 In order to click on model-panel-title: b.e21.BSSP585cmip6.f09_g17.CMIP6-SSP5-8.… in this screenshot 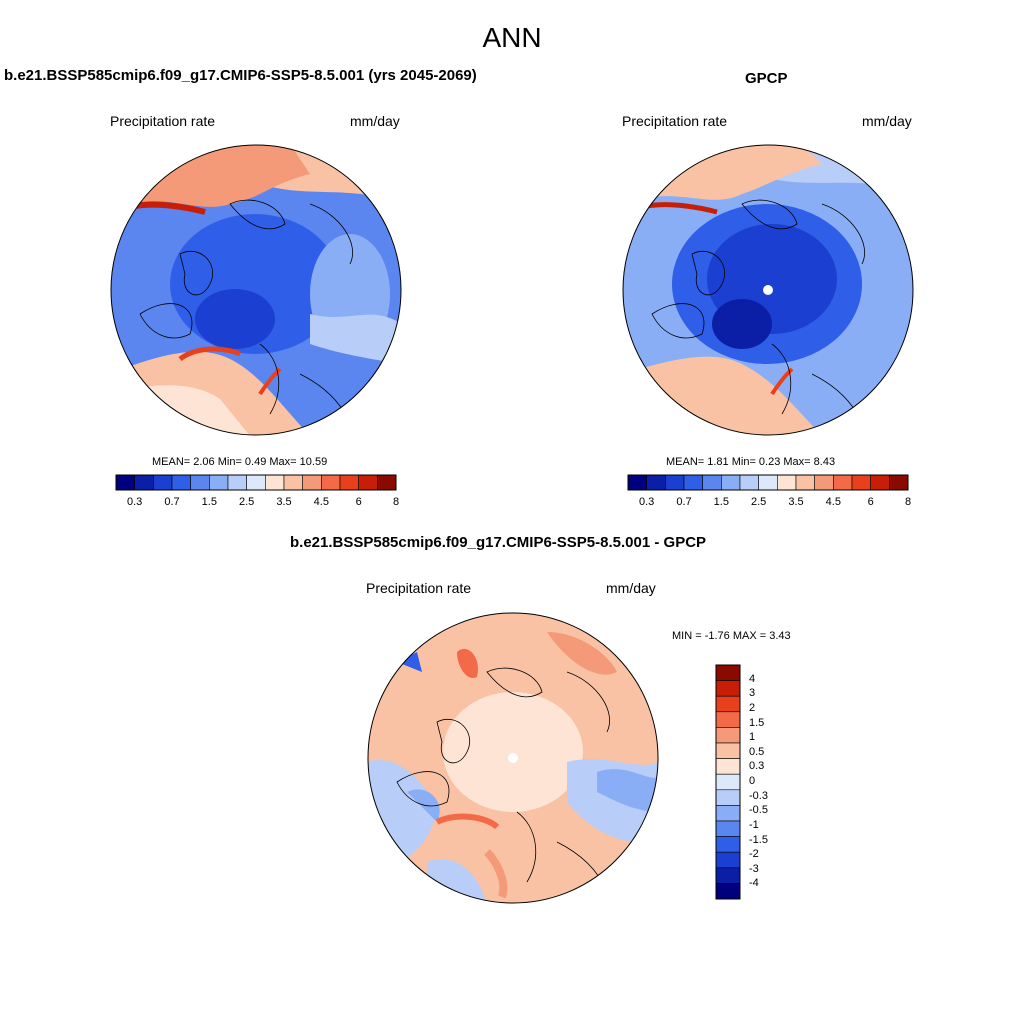, I will do `click(240, 75)`.